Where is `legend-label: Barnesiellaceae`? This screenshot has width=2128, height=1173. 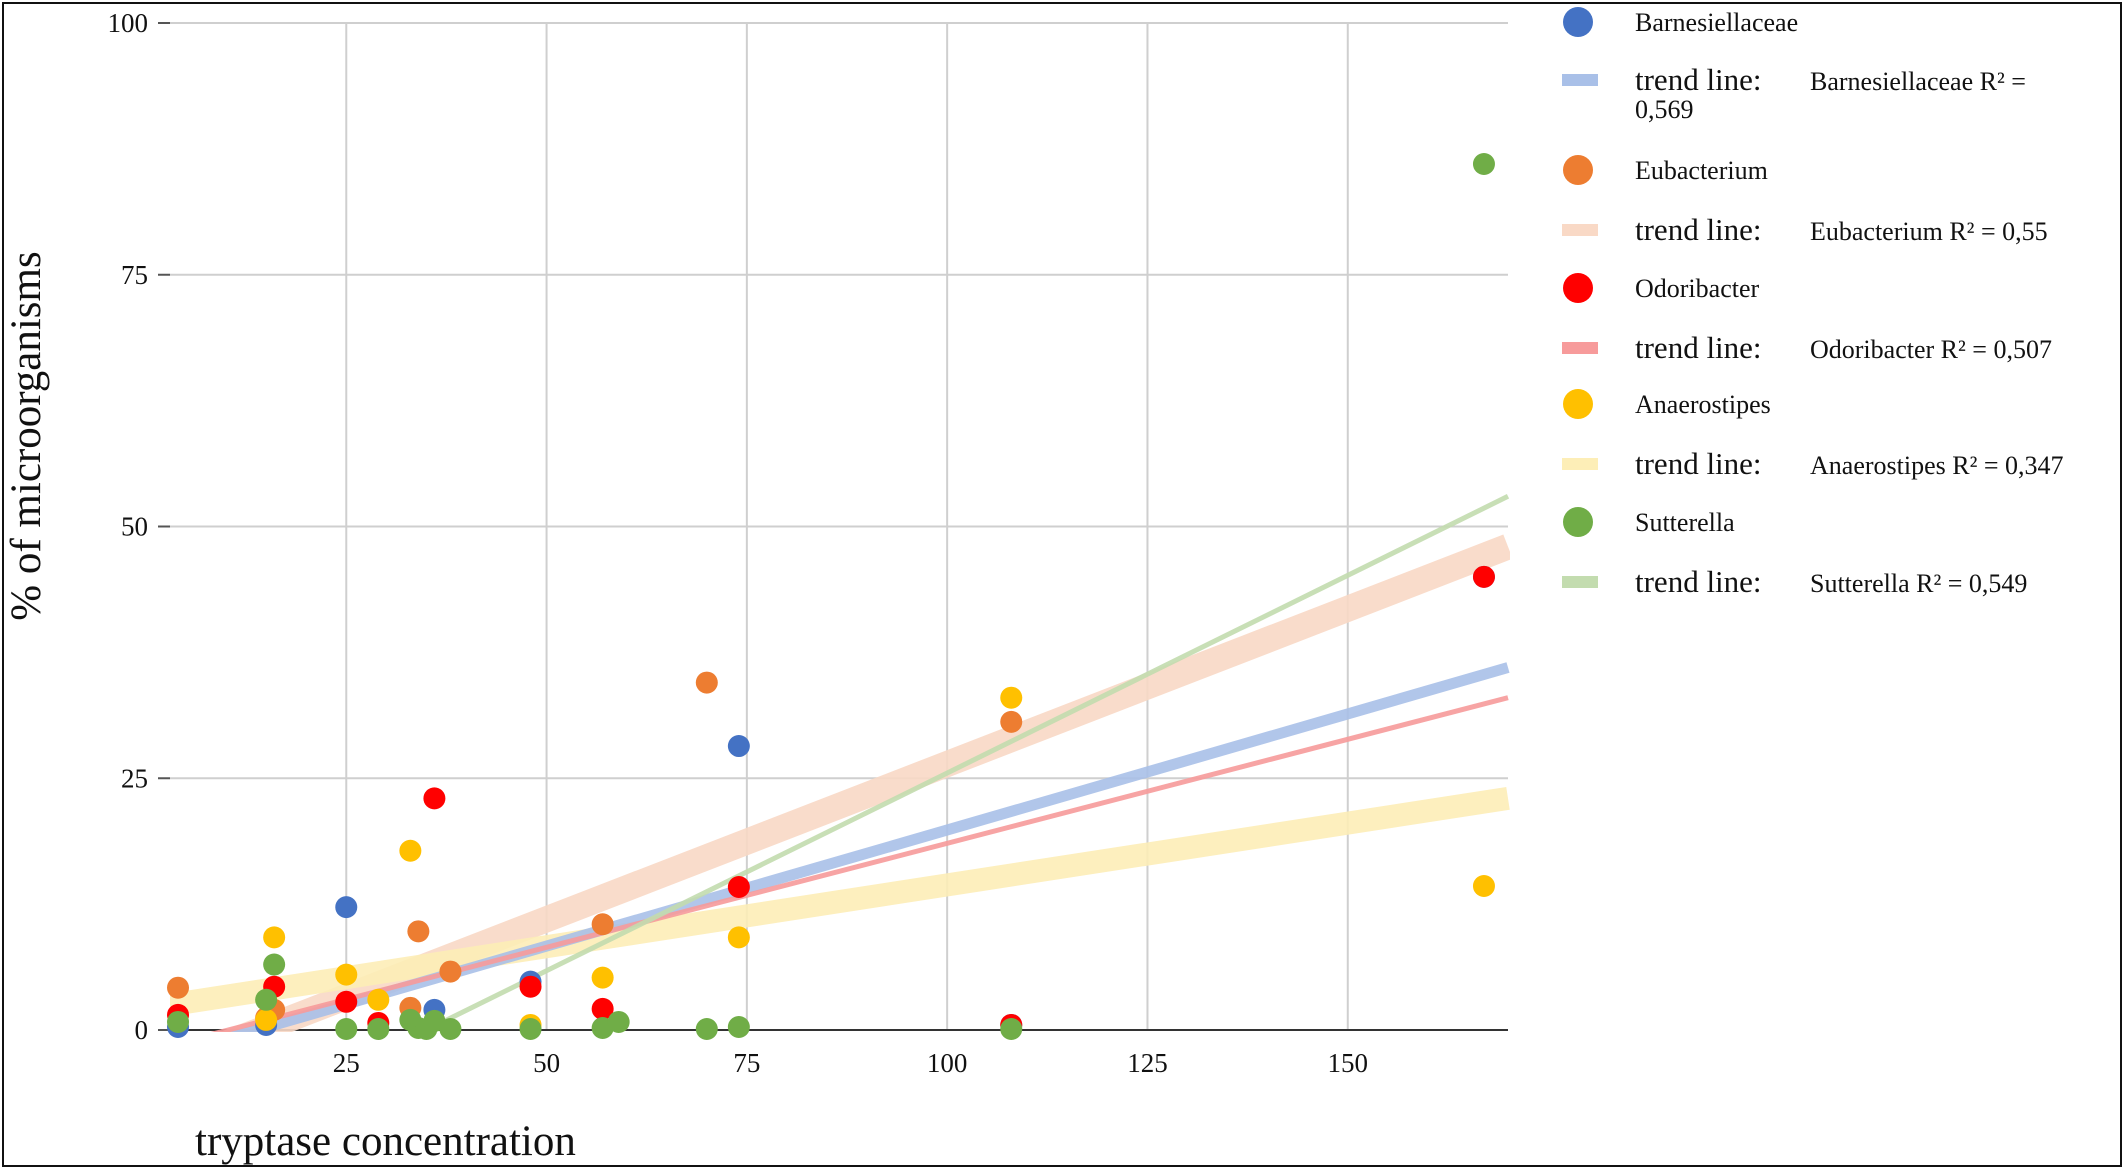 legend-label: Barnesiellaceae is located at coordinates (1716, 22).